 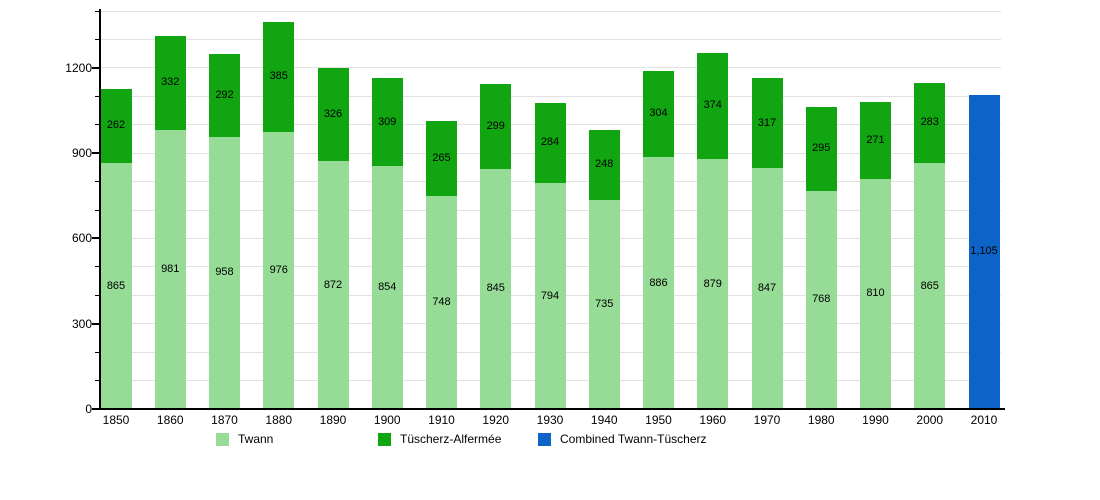 I want to click on bar-value-label: 879, so click(x=712, y=283).